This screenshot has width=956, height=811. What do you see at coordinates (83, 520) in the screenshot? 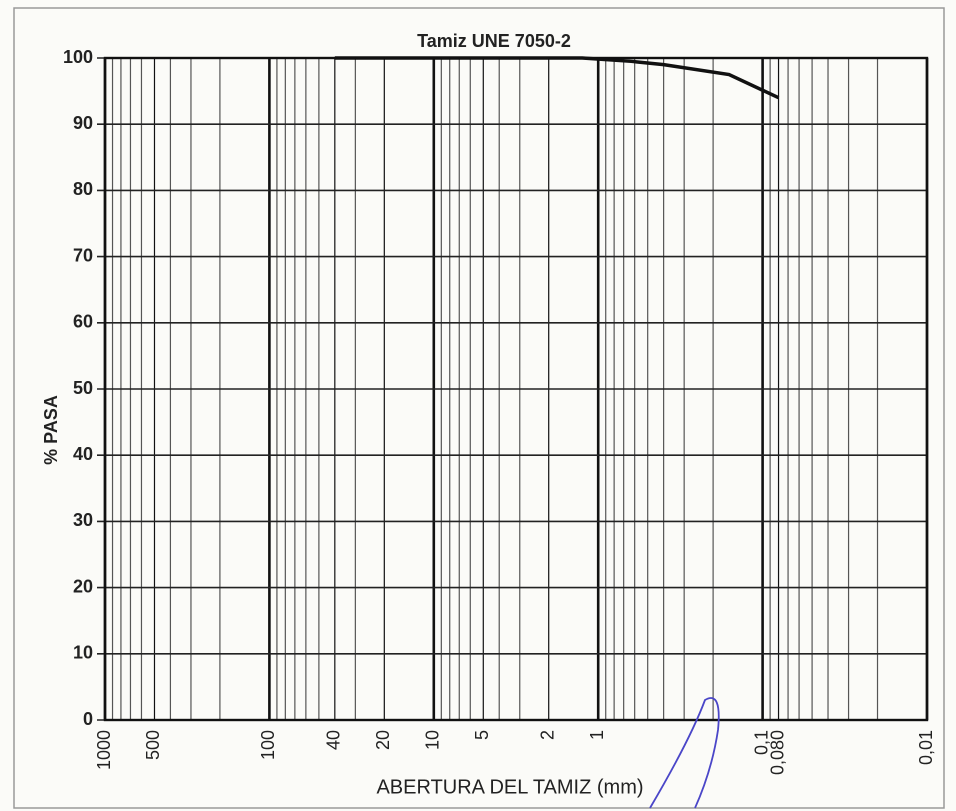
I see `y-tick-label: 30` at bounding box center [83, 520].